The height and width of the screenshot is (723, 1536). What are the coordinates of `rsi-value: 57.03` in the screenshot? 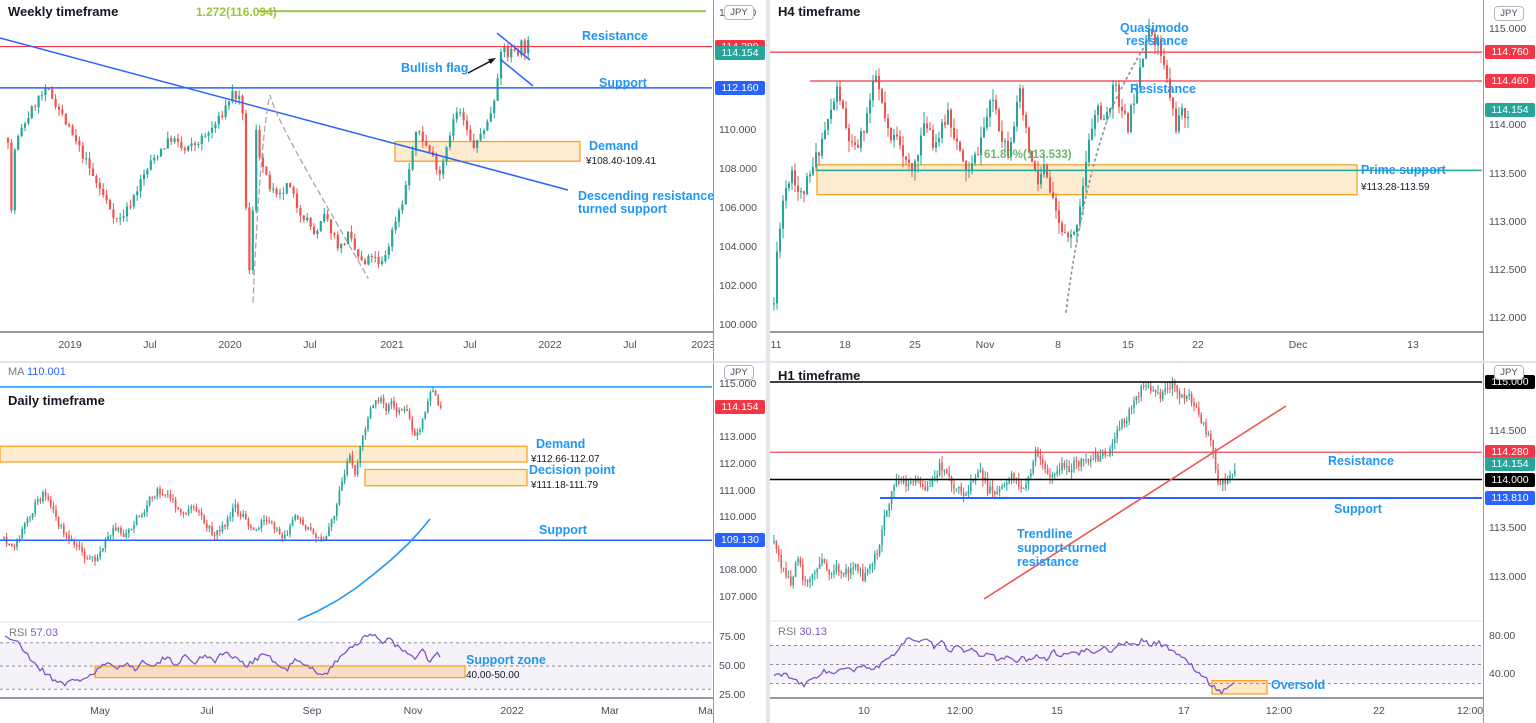 It's located at (44, 633).